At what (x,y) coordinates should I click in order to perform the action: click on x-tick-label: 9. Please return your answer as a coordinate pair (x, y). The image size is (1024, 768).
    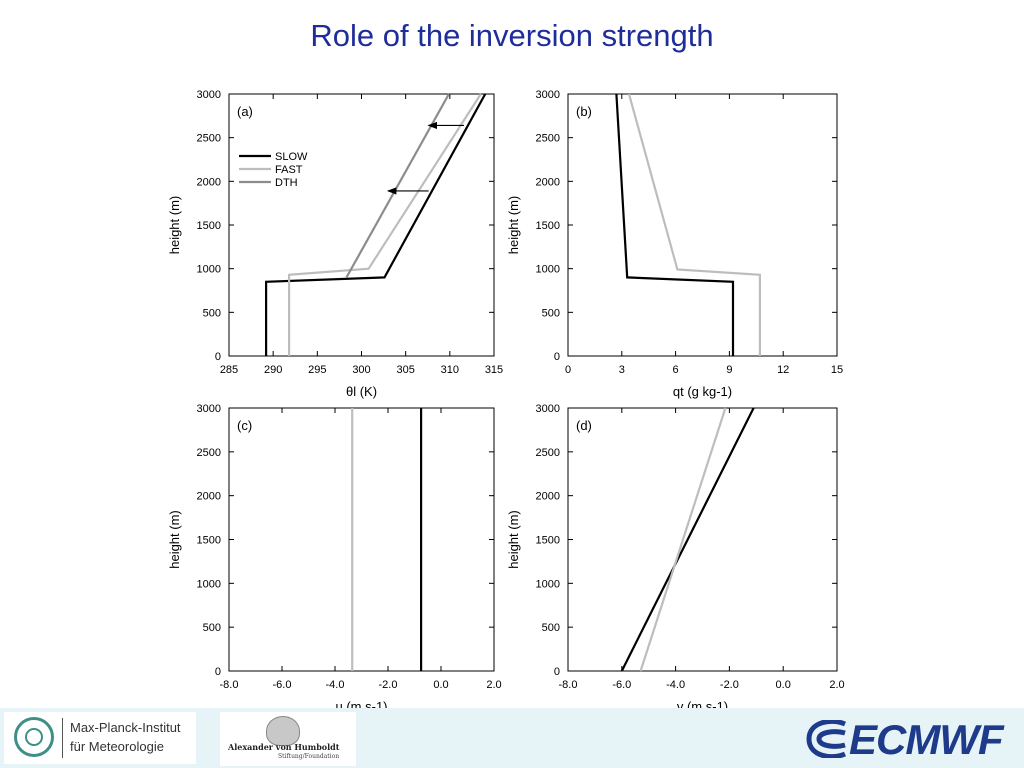
    Looking at the image, I should click on (729, 370).